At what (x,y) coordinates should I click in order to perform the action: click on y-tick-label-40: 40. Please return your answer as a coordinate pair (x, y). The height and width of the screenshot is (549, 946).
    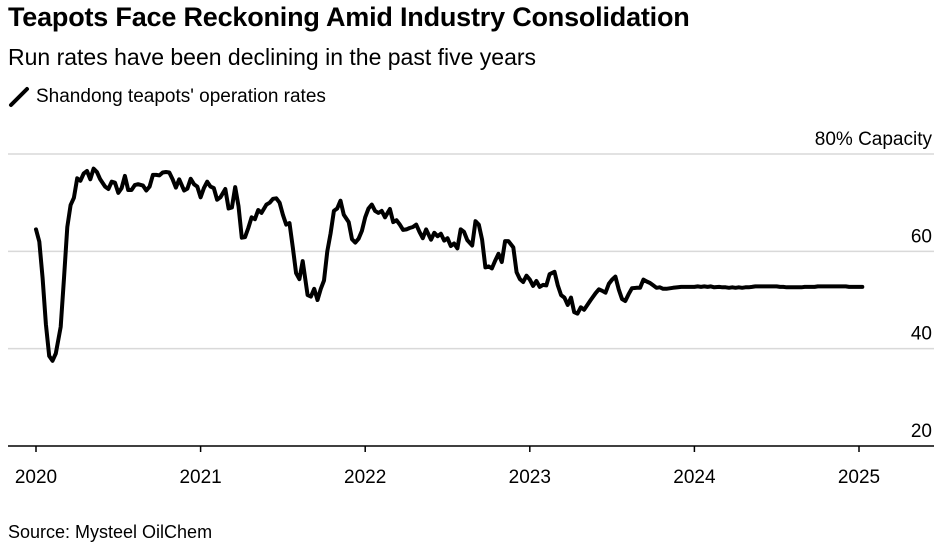
    Looking at the image, I should click on (921, 334).